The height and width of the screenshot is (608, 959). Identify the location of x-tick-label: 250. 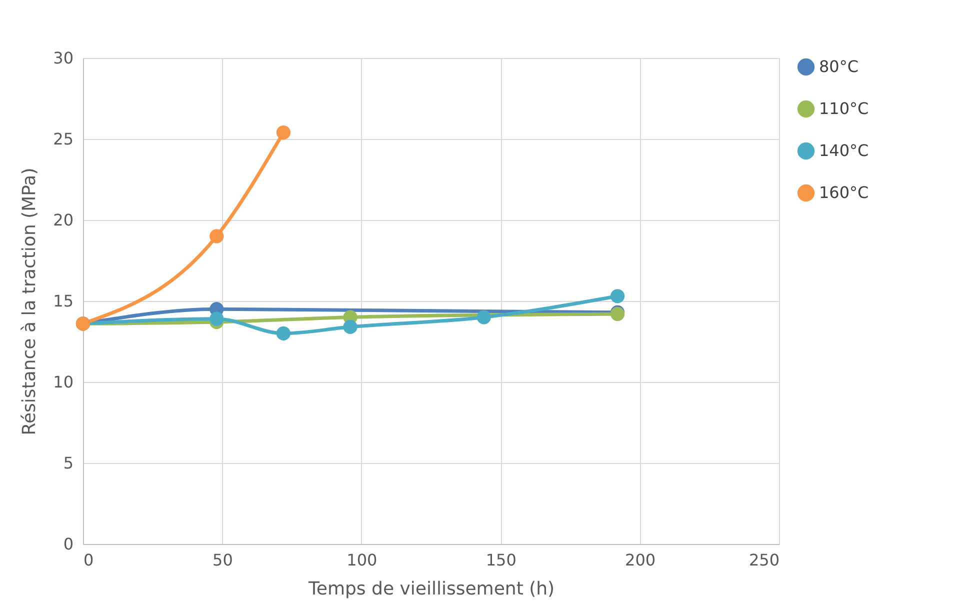
(764, 560).